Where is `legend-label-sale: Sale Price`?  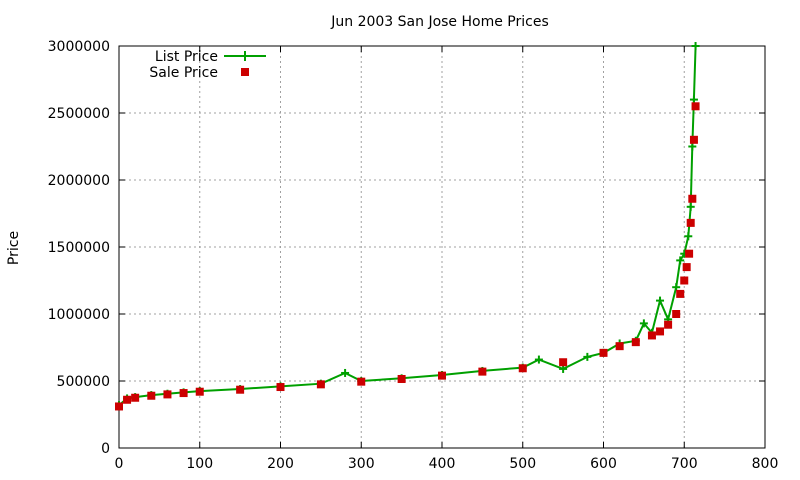 legend-label-sale: Sale Price is located at coordinates (183, 73).